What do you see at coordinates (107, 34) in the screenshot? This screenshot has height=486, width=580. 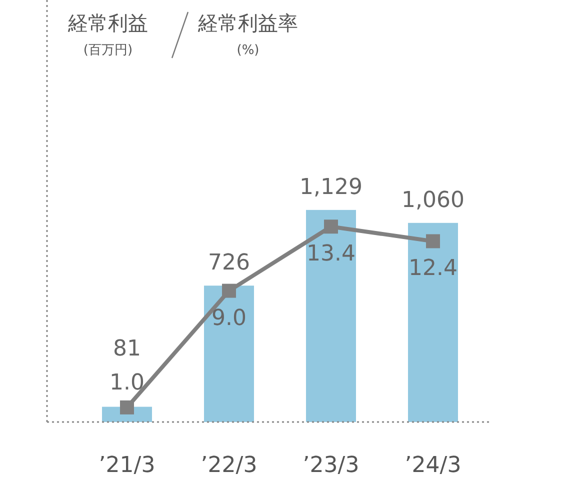 I see `text: 経常利益 (百万円)` at bounding box center [107, 34].